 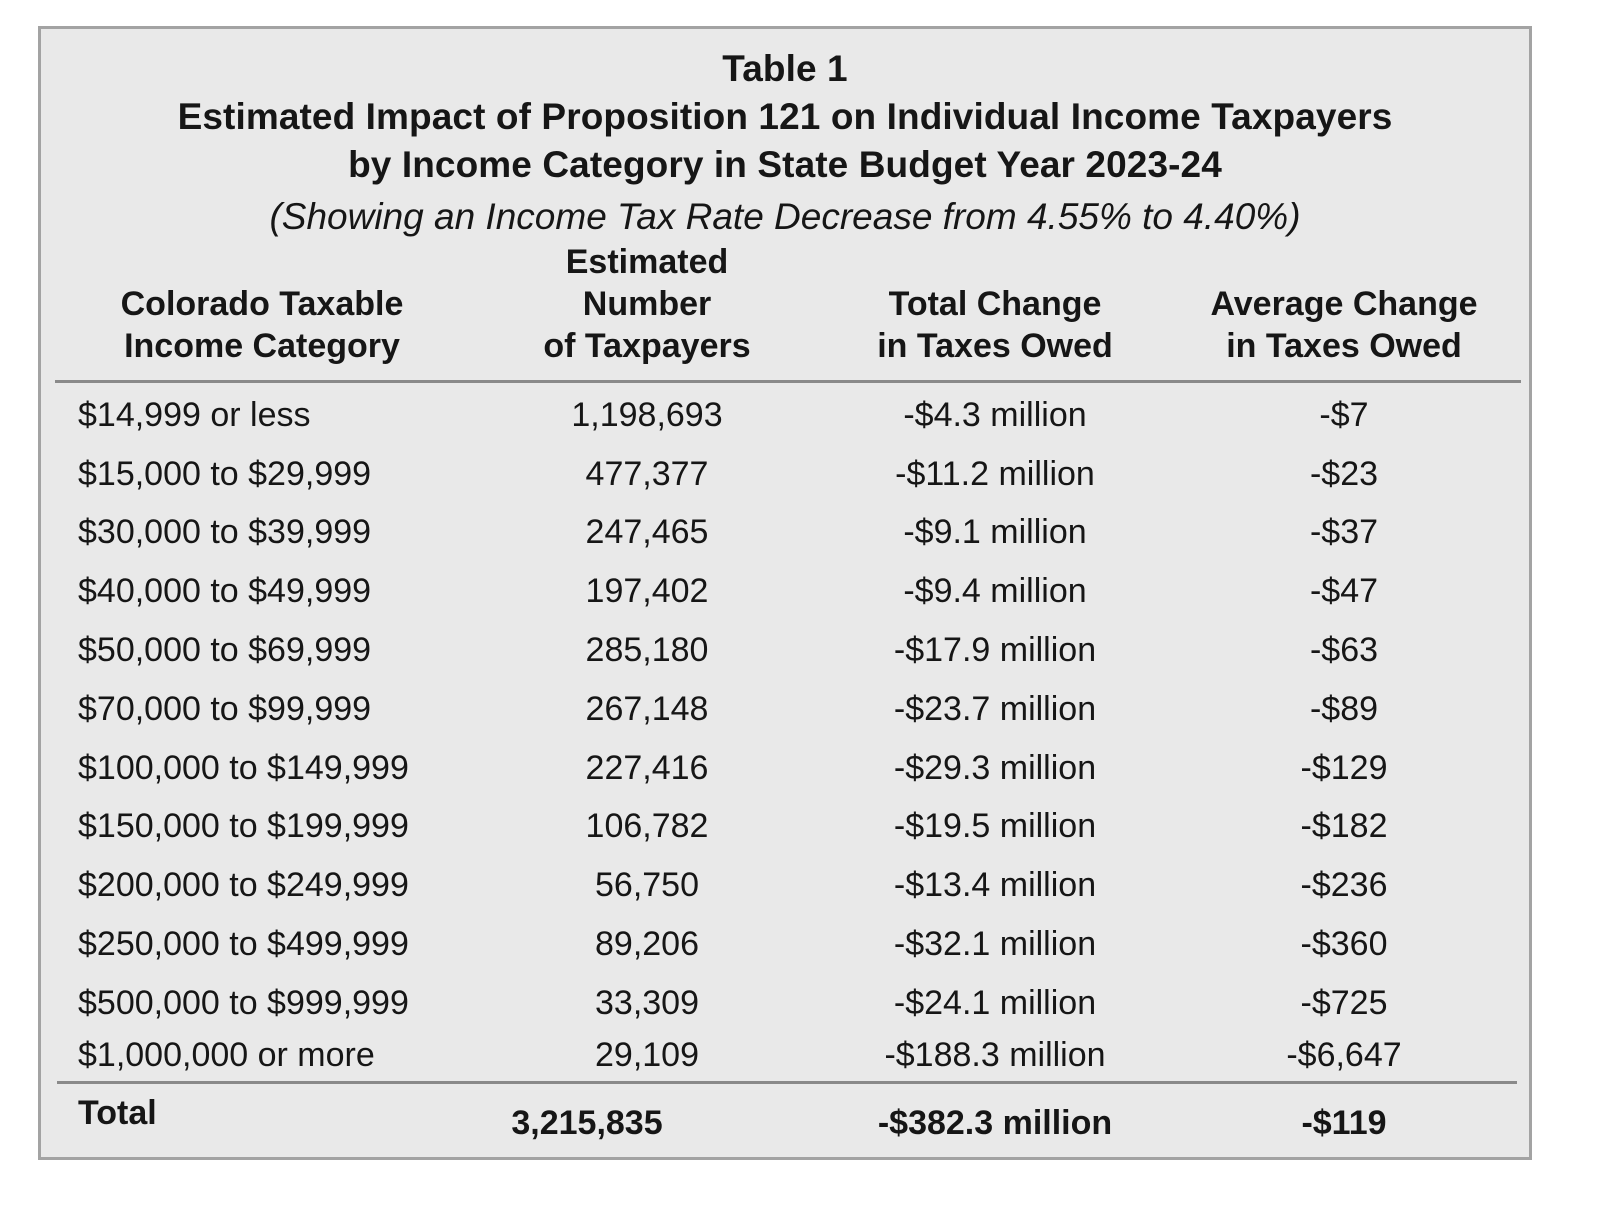 I want to click on column-header-2: Estimated Number of Taxpayers, so click(x=646, y=304).